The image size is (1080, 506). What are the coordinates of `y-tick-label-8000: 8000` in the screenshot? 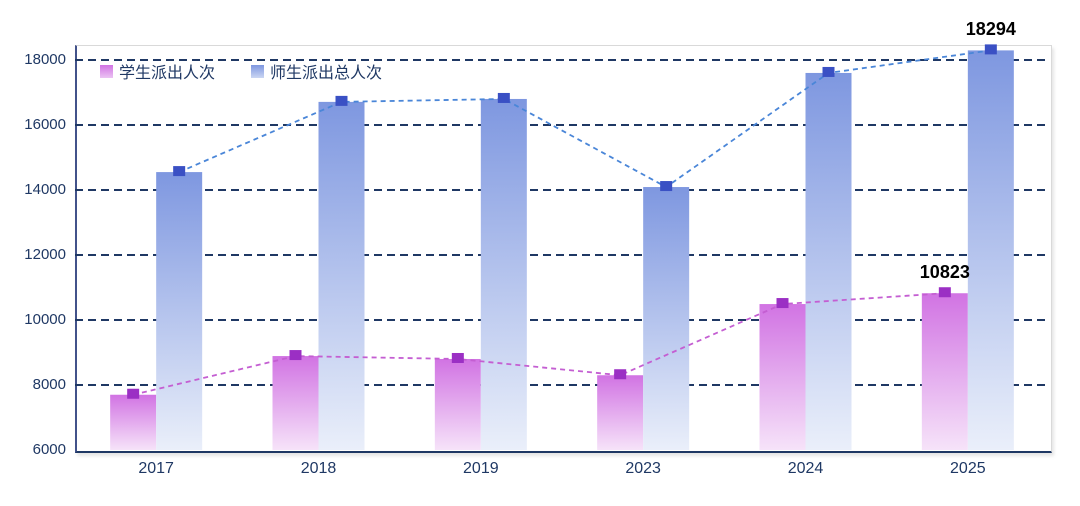 It's located at (49, 384).